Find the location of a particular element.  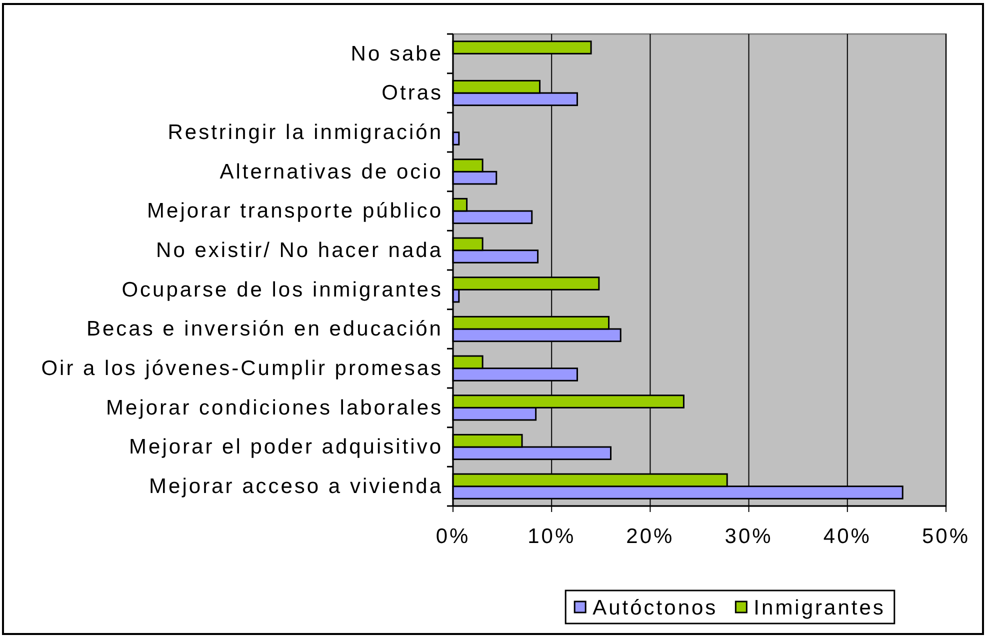

y-tick-label: Mejorar acceso a vivienda is located at coordinates (296, 486).